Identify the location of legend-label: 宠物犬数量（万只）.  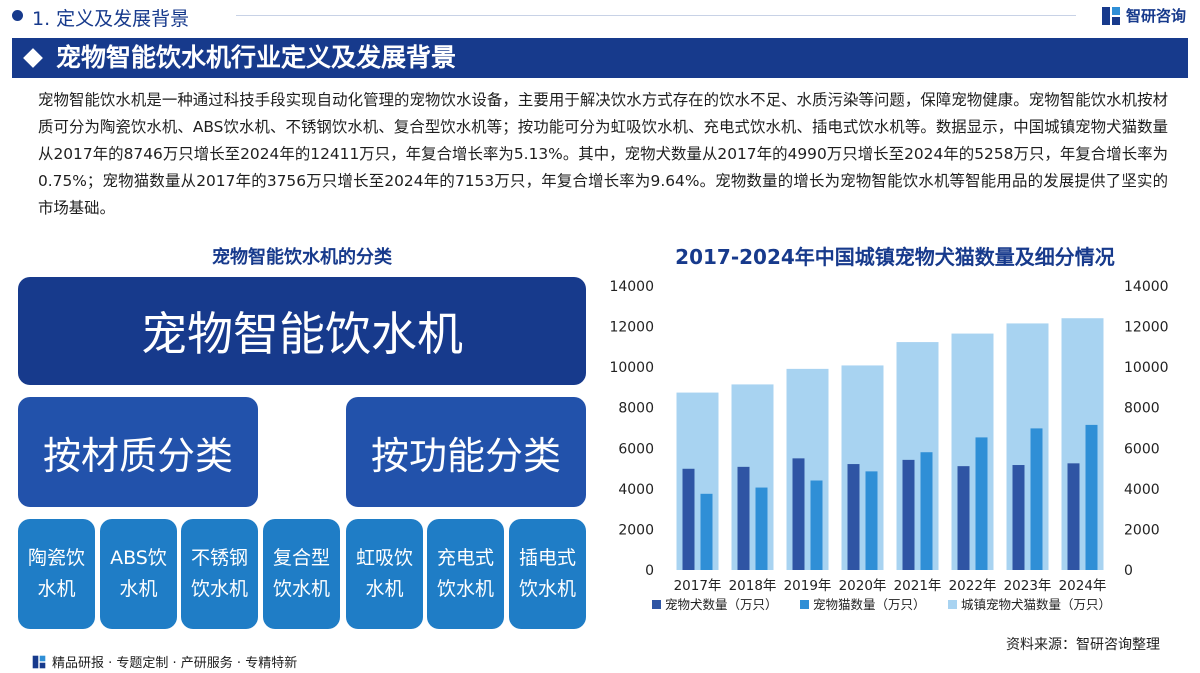
(721, 604).